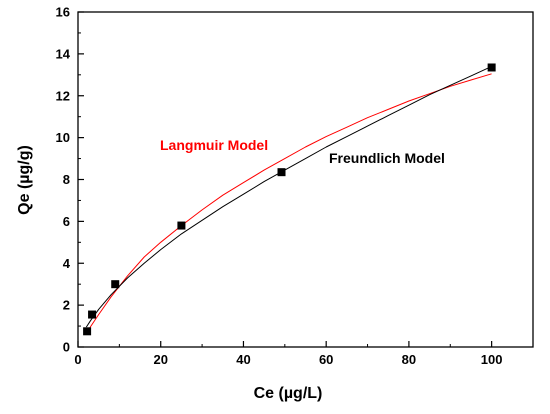 The width and height of the screenshot is (550, 414). I want to click on y-tick-label: 14, so click(63, 53).